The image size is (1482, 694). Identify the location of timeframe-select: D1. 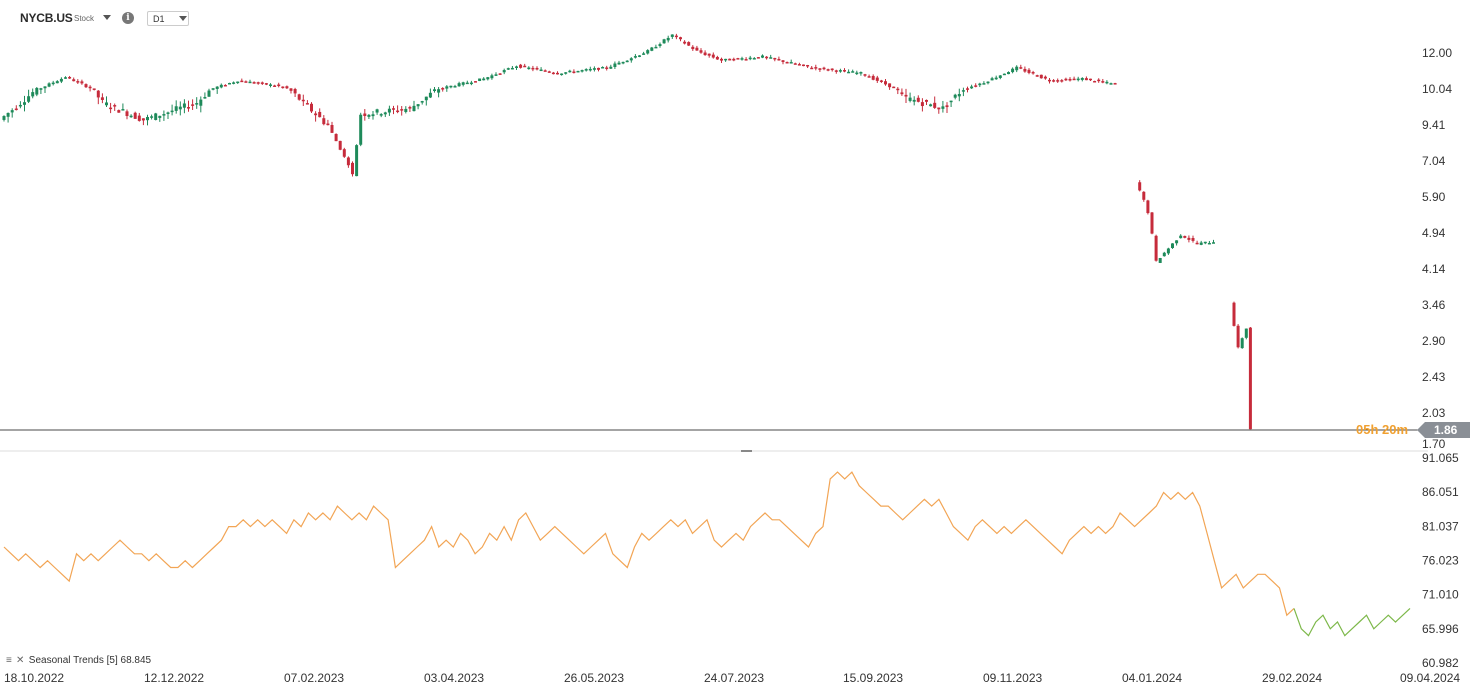
(168, 18).